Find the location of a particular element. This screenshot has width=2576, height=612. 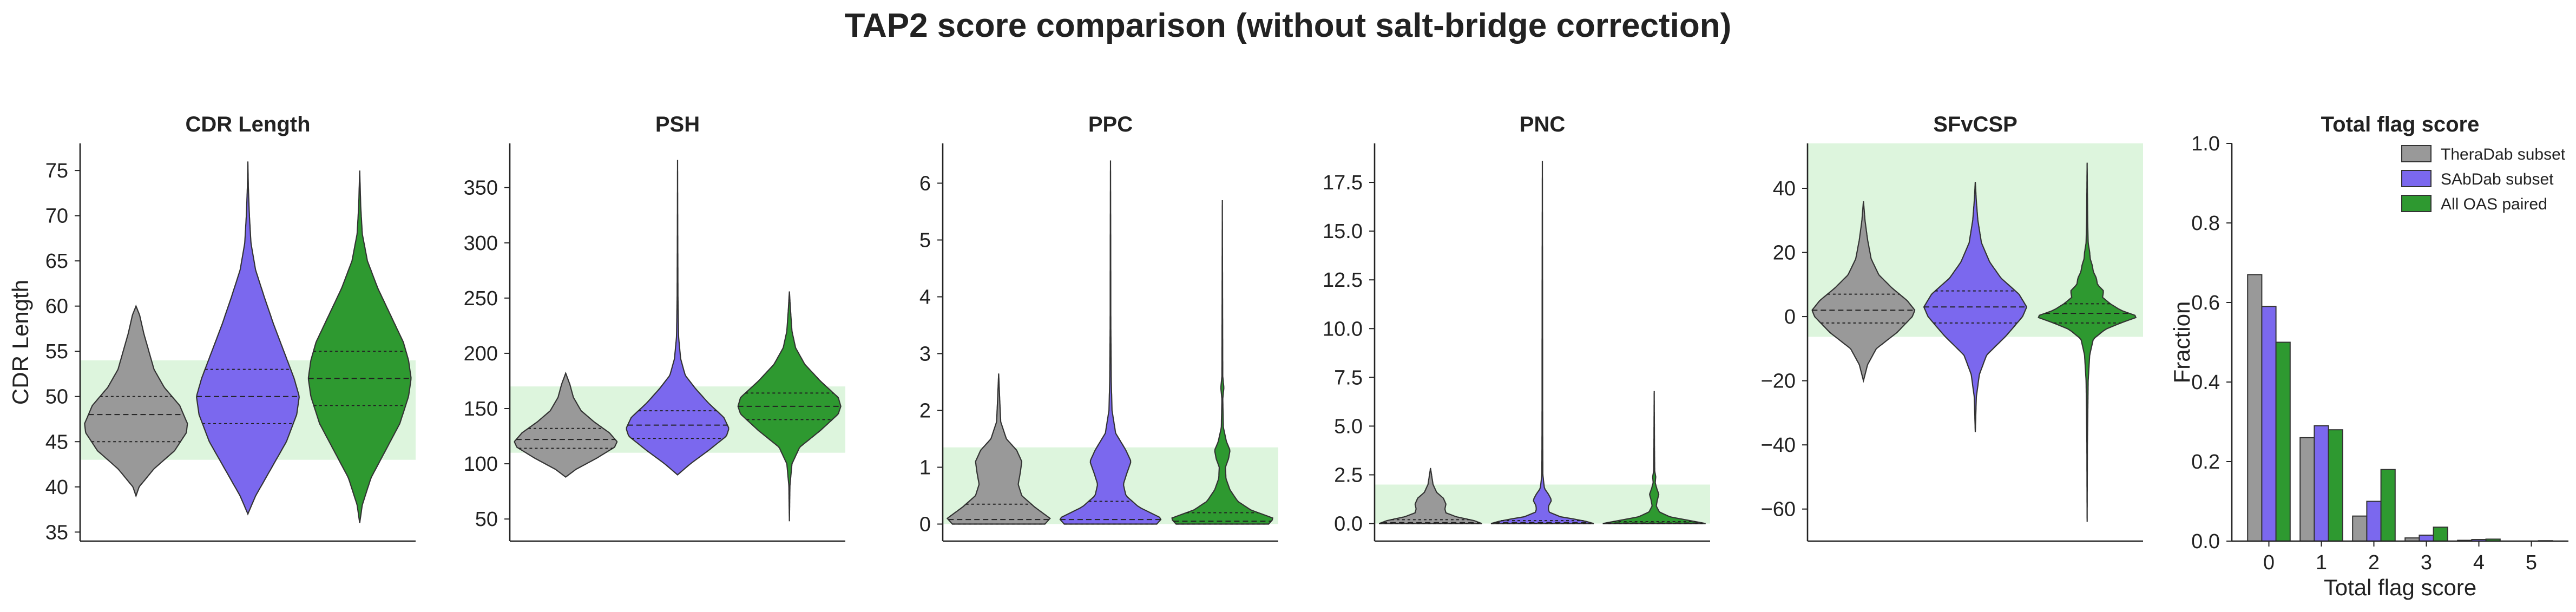

x-tick-label: 3 is located at coordinates (2426, 563).